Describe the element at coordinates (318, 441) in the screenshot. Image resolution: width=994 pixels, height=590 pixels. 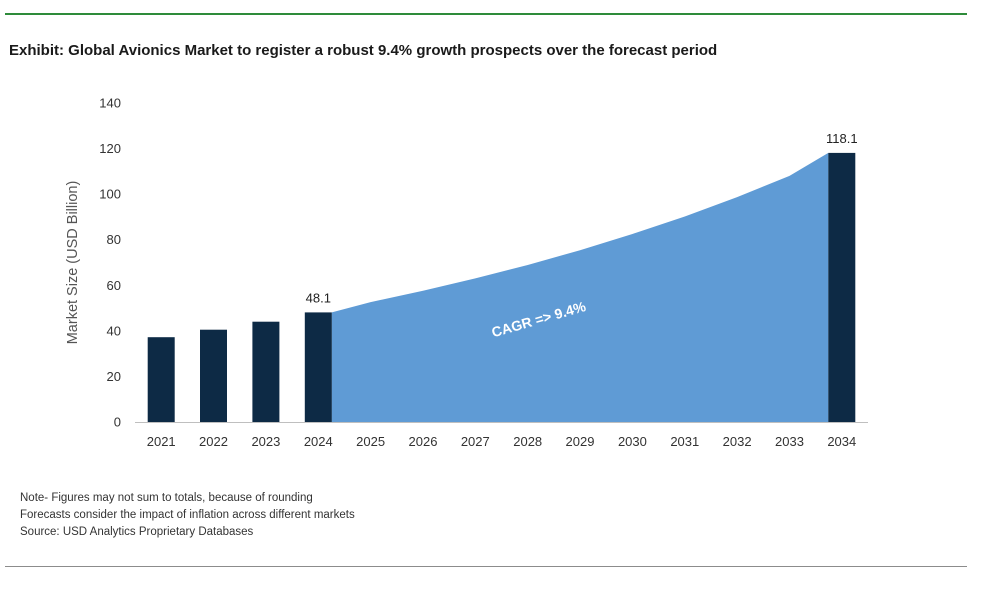
I see `x-tick-2024: 2024` at that location.